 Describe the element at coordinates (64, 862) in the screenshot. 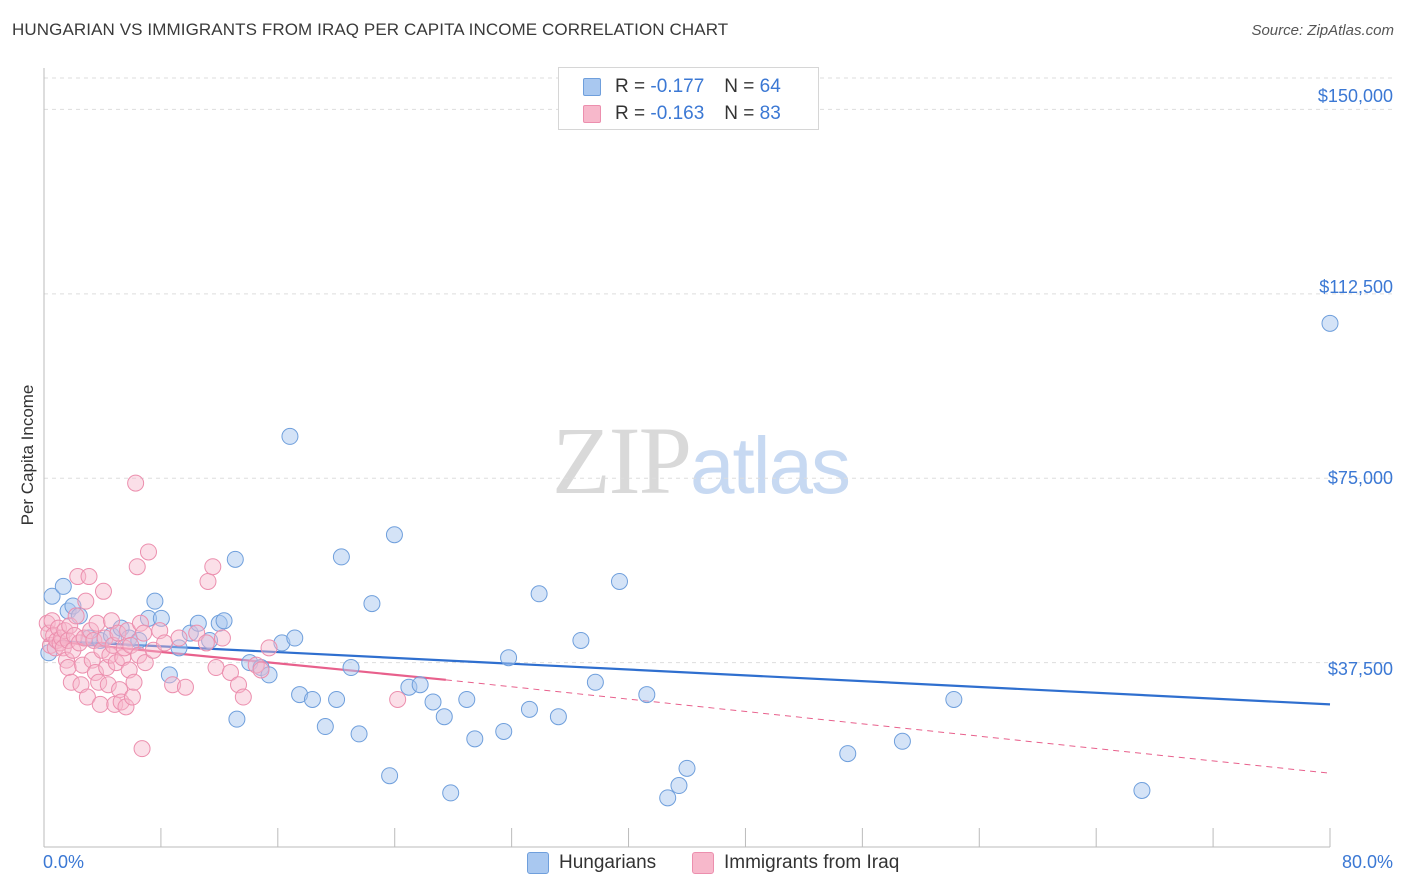

I see `x-tick-label-min: 0.0%` at that location.